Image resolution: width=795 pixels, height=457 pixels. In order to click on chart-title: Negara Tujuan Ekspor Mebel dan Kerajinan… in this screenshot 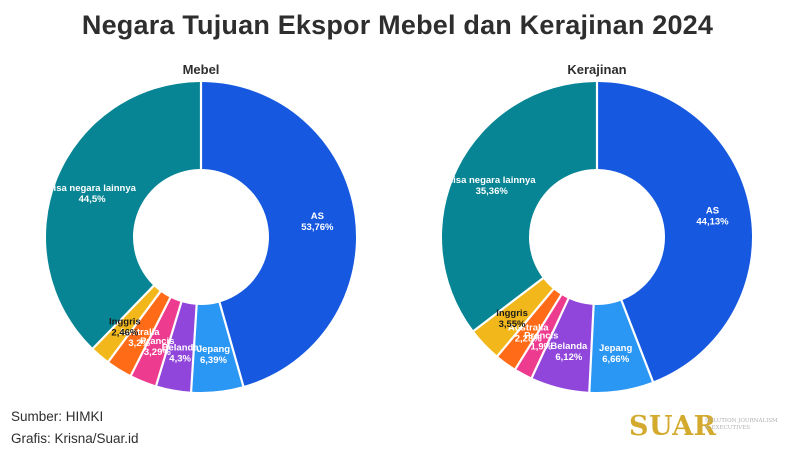, I will do `click(397, 25)`.